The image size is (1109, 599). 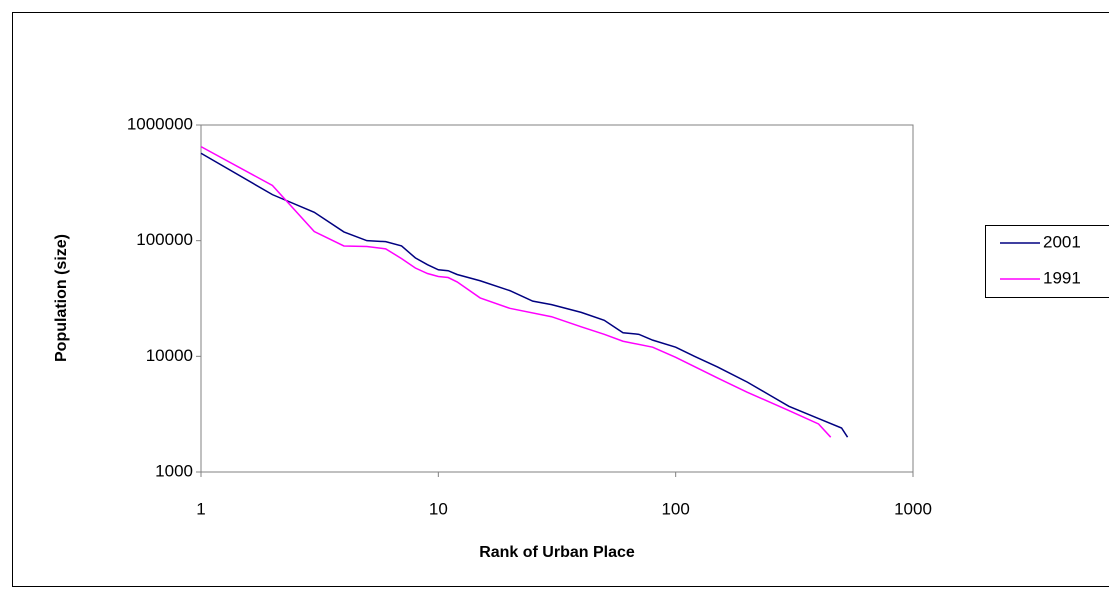 I want to click on y-tick-label: 1000, so click(x=174, y=470).